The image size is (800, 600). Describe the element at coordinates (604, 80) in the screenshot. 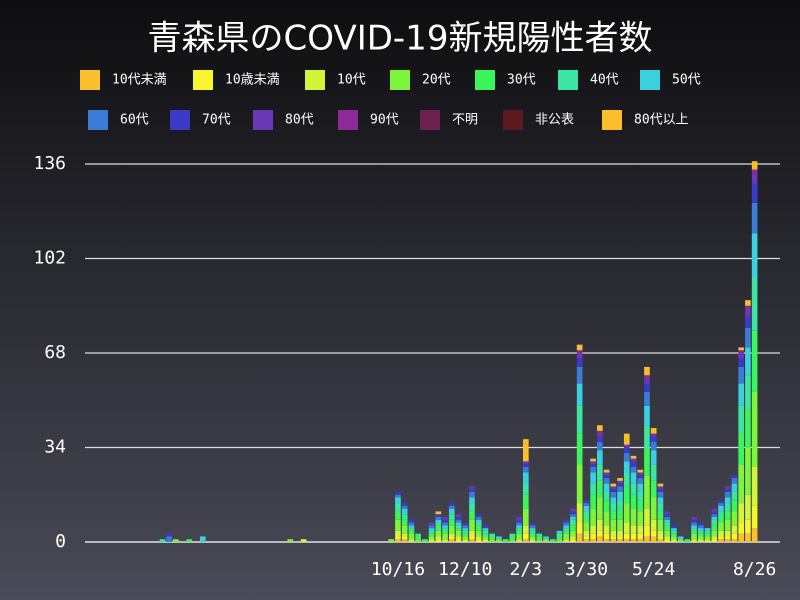

I see `legend-label: 40代` at that location.